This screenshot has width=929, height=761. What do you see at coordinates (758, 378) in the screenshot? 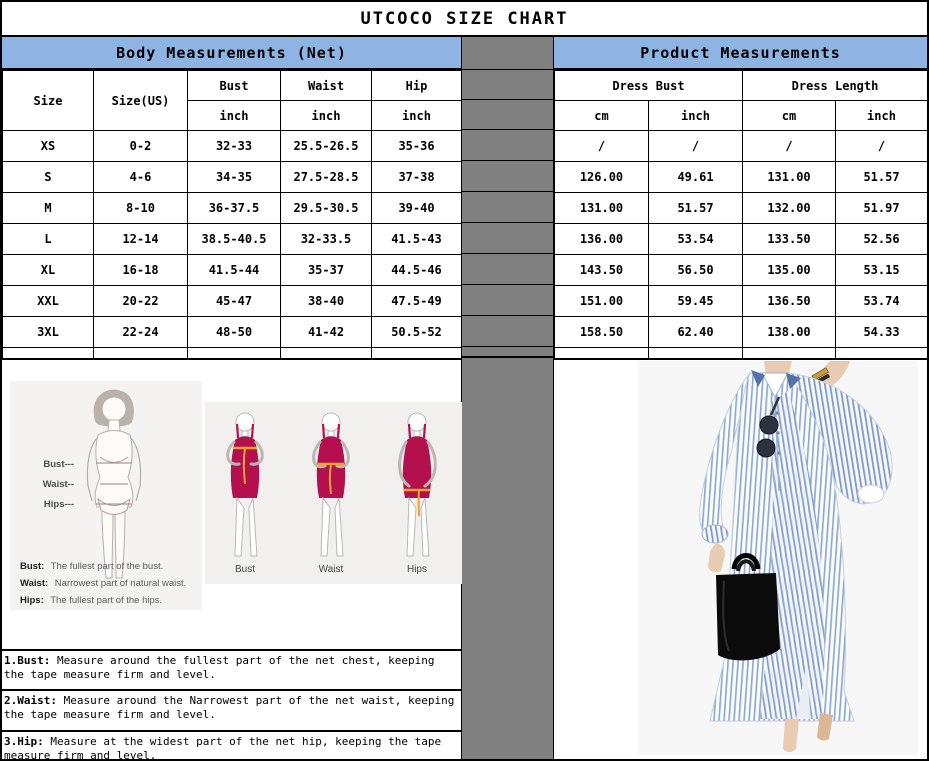
I see `collar-left` at bounding box center [758, 378].